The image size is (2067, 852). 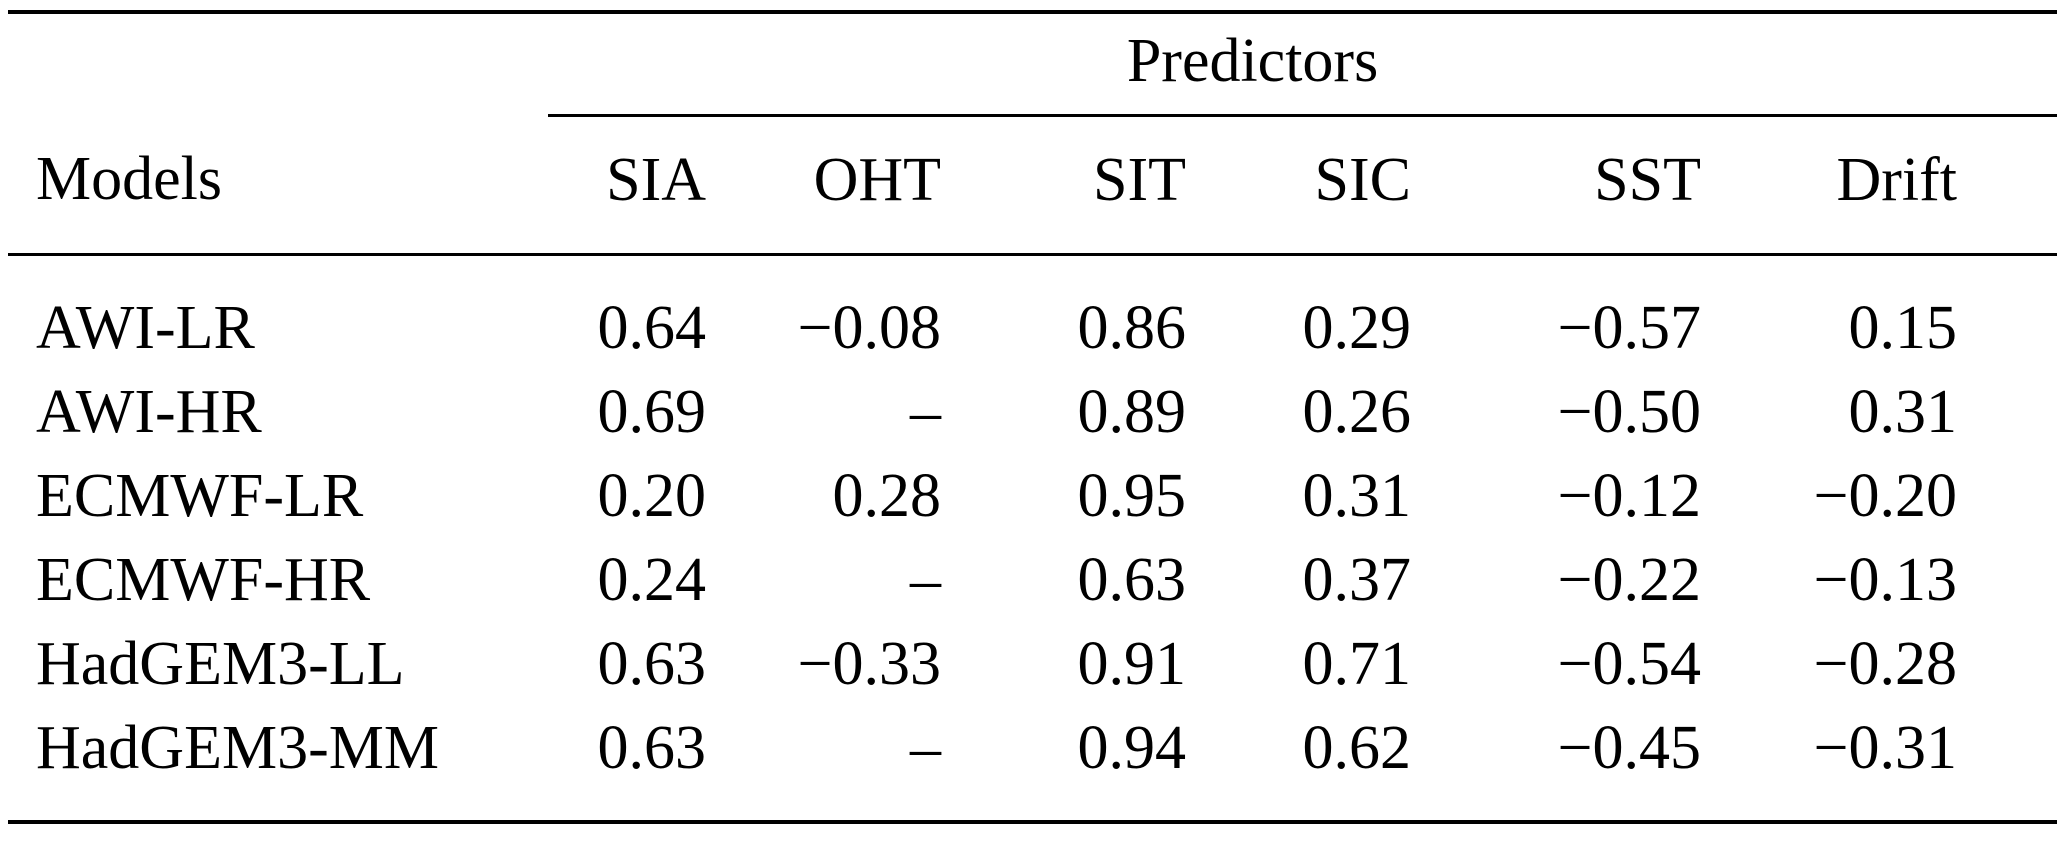 I want to click on cell-sit: 0.89, so click(x=1132, y=412).